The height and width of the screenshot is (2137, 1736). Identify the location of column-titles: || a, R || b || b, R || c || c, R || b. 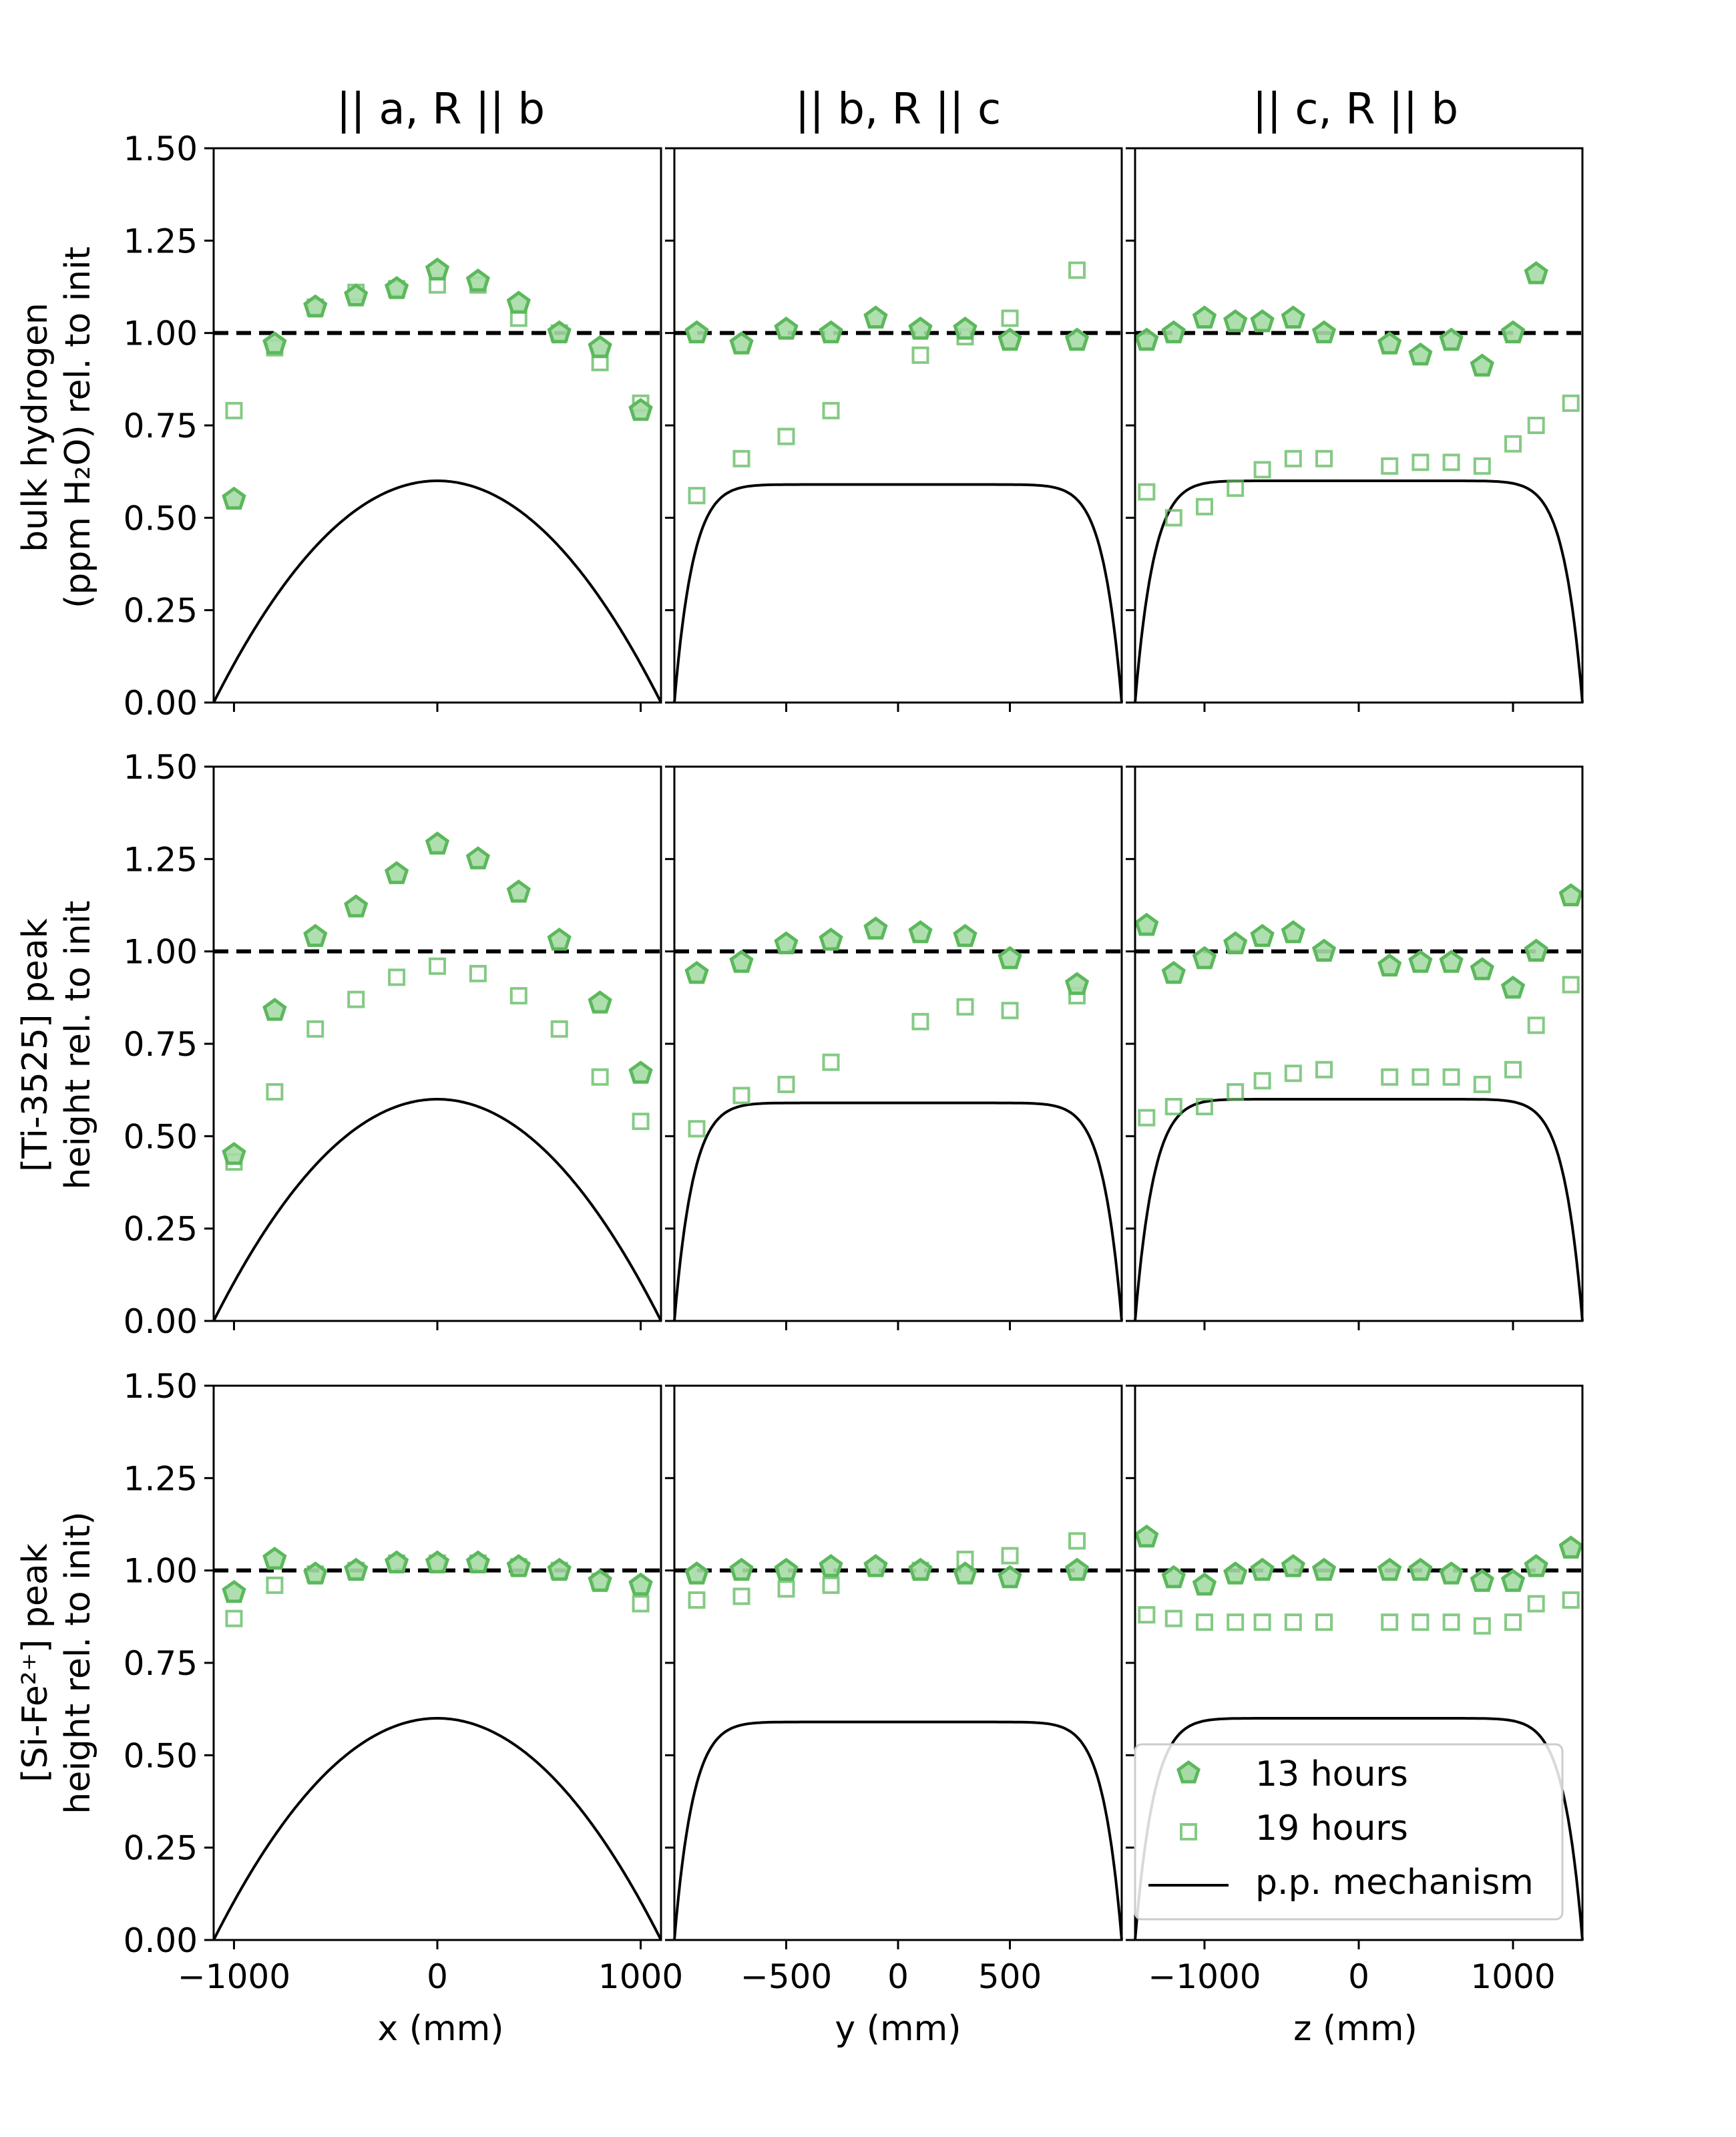
(898, 109).